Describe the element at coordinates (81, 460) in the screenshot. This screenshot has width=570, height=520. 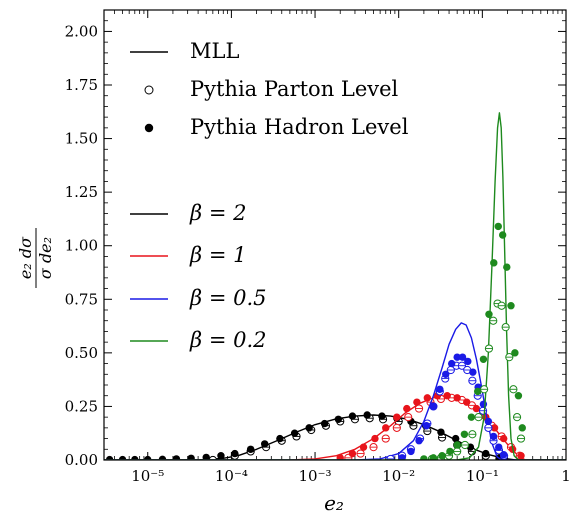
I see `y-tick-label: 0.00` at that location.